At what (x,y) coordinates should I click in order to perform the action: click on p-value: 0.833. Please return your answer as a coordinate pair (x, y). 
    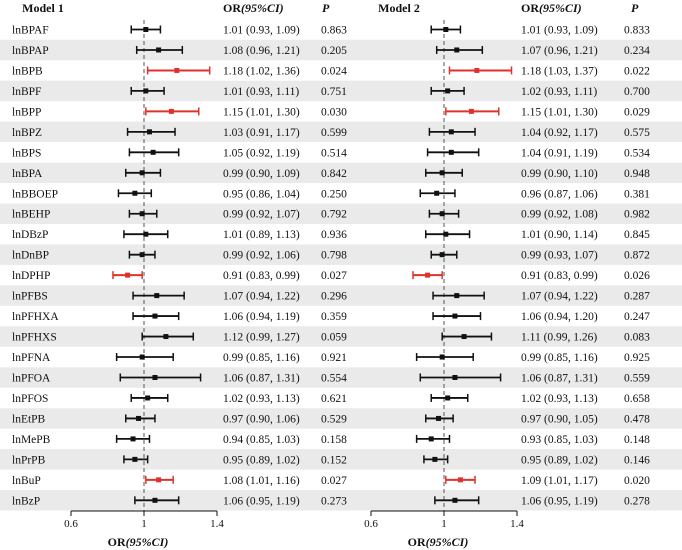
    Looking at the image, I should click on (637, 31).